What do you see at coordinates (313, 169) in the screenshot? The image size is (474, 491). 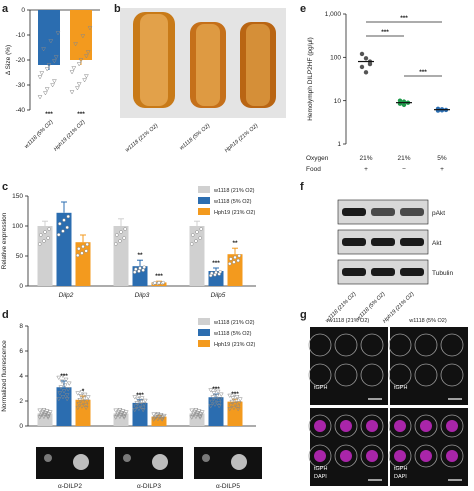 I see `row-label: Food` at bounding box center [313, 169].